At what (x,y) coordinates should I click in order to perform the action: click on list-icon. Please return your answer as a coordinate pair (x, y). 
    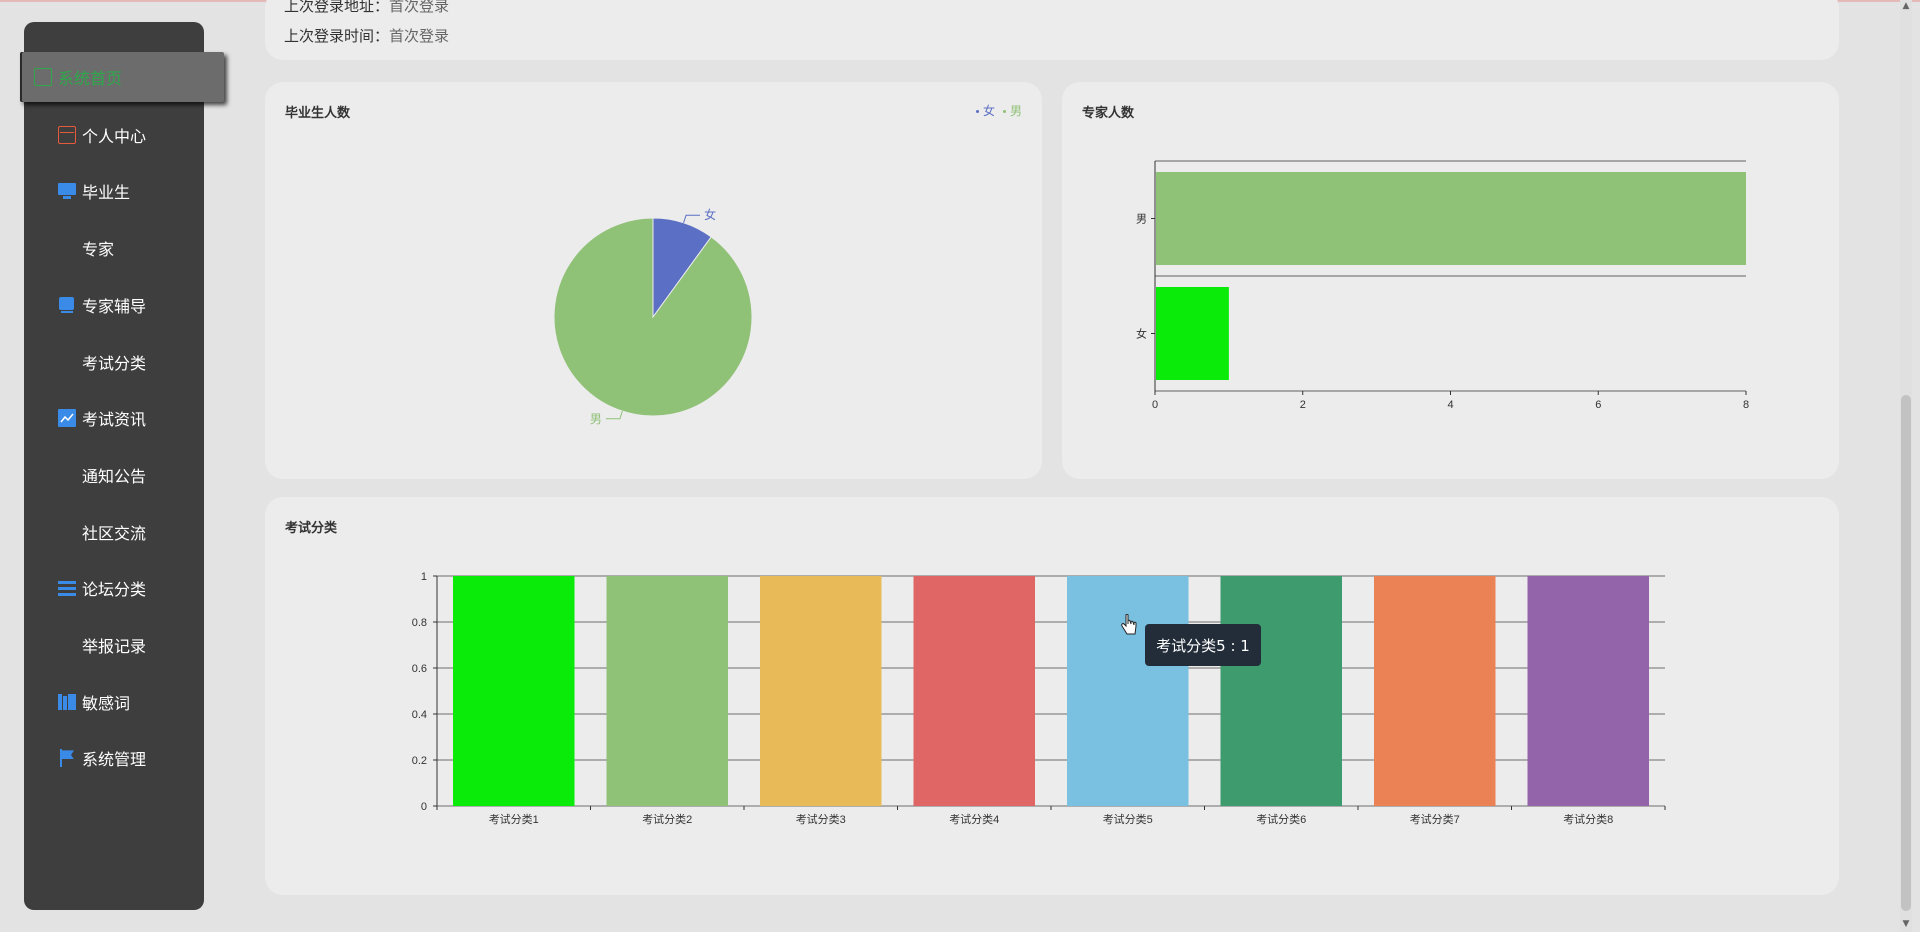
    Looking at the image, I should click on (67, 588).